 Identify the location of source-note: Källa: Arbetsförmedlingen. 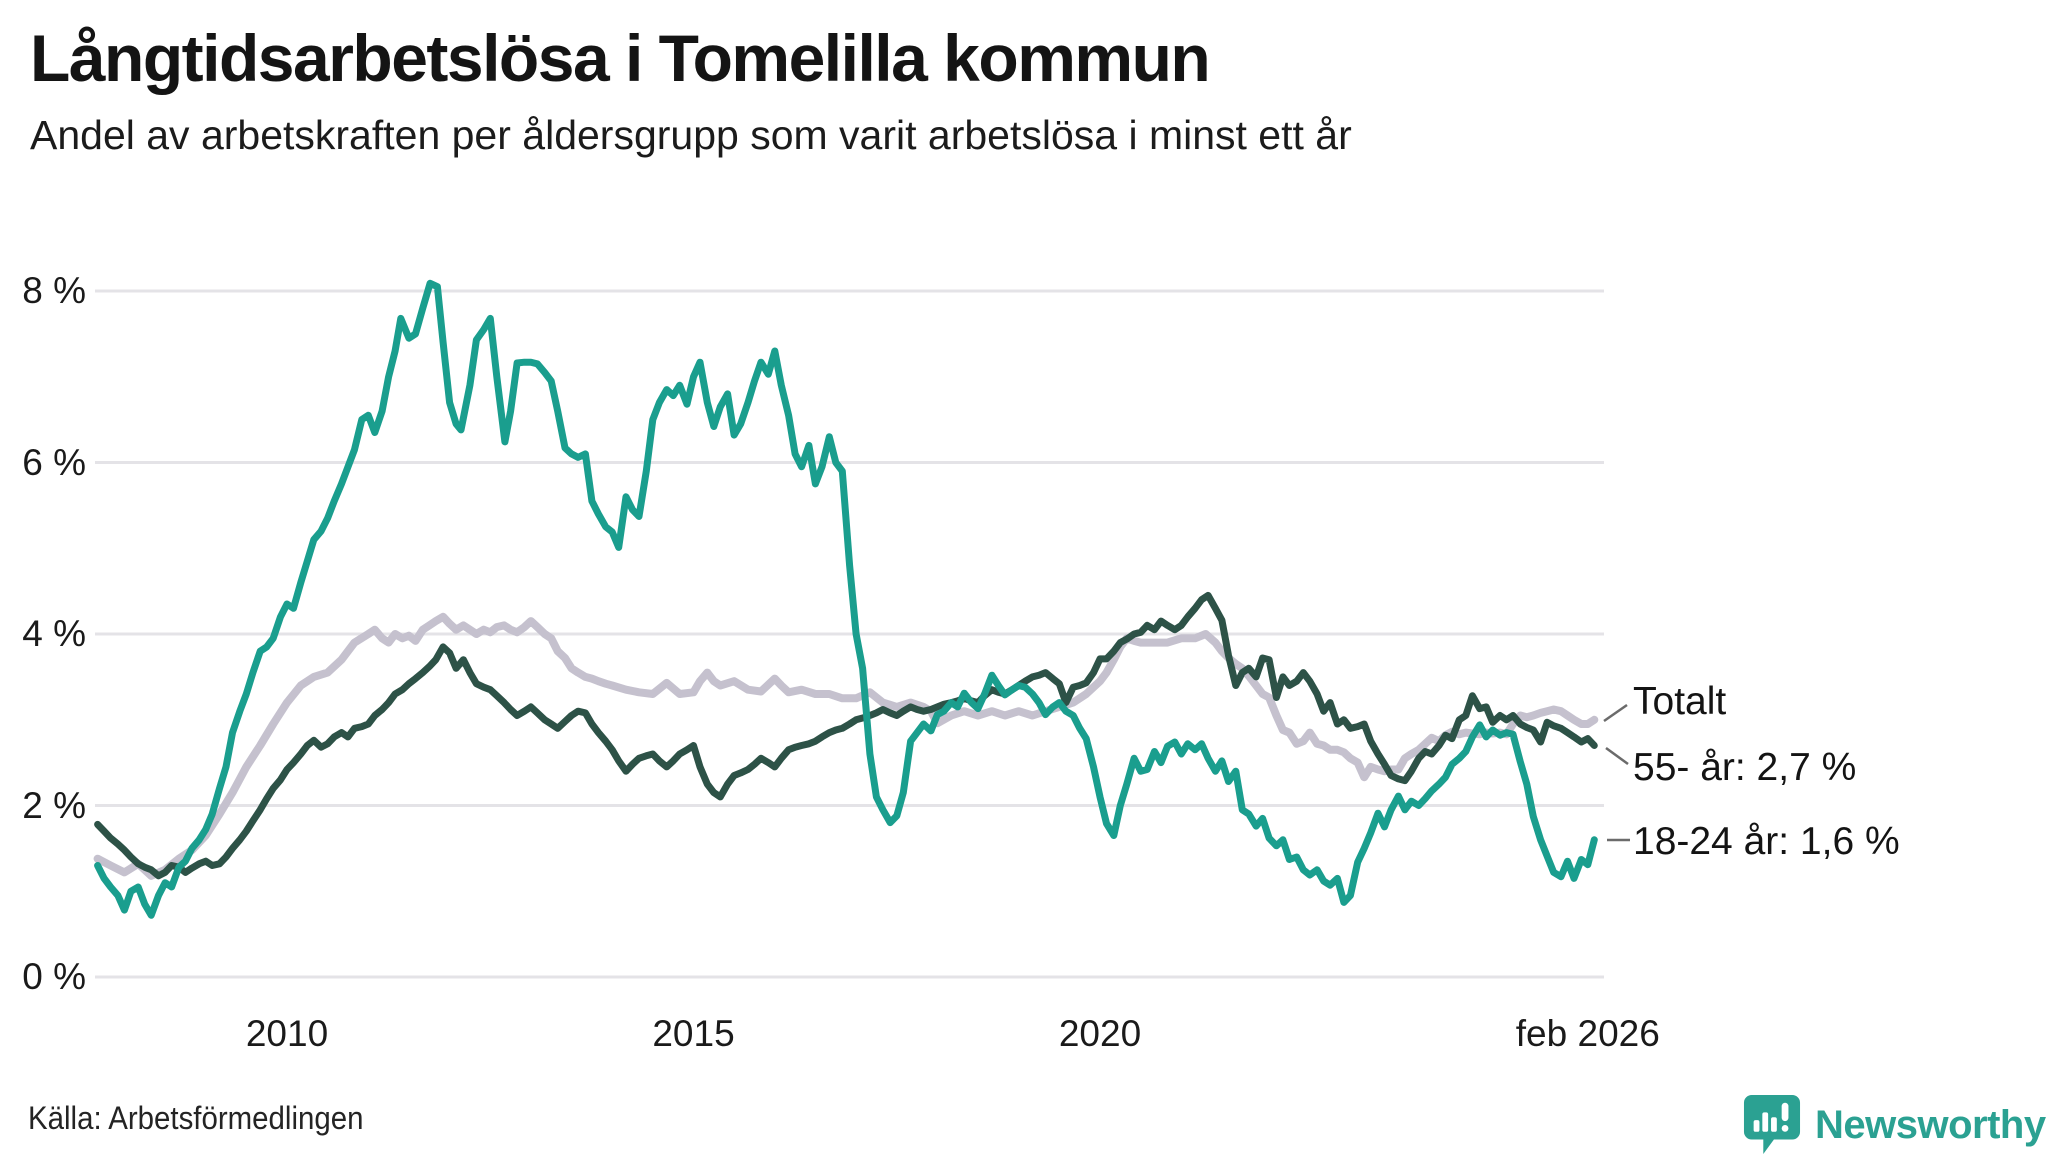
(196, 1118).